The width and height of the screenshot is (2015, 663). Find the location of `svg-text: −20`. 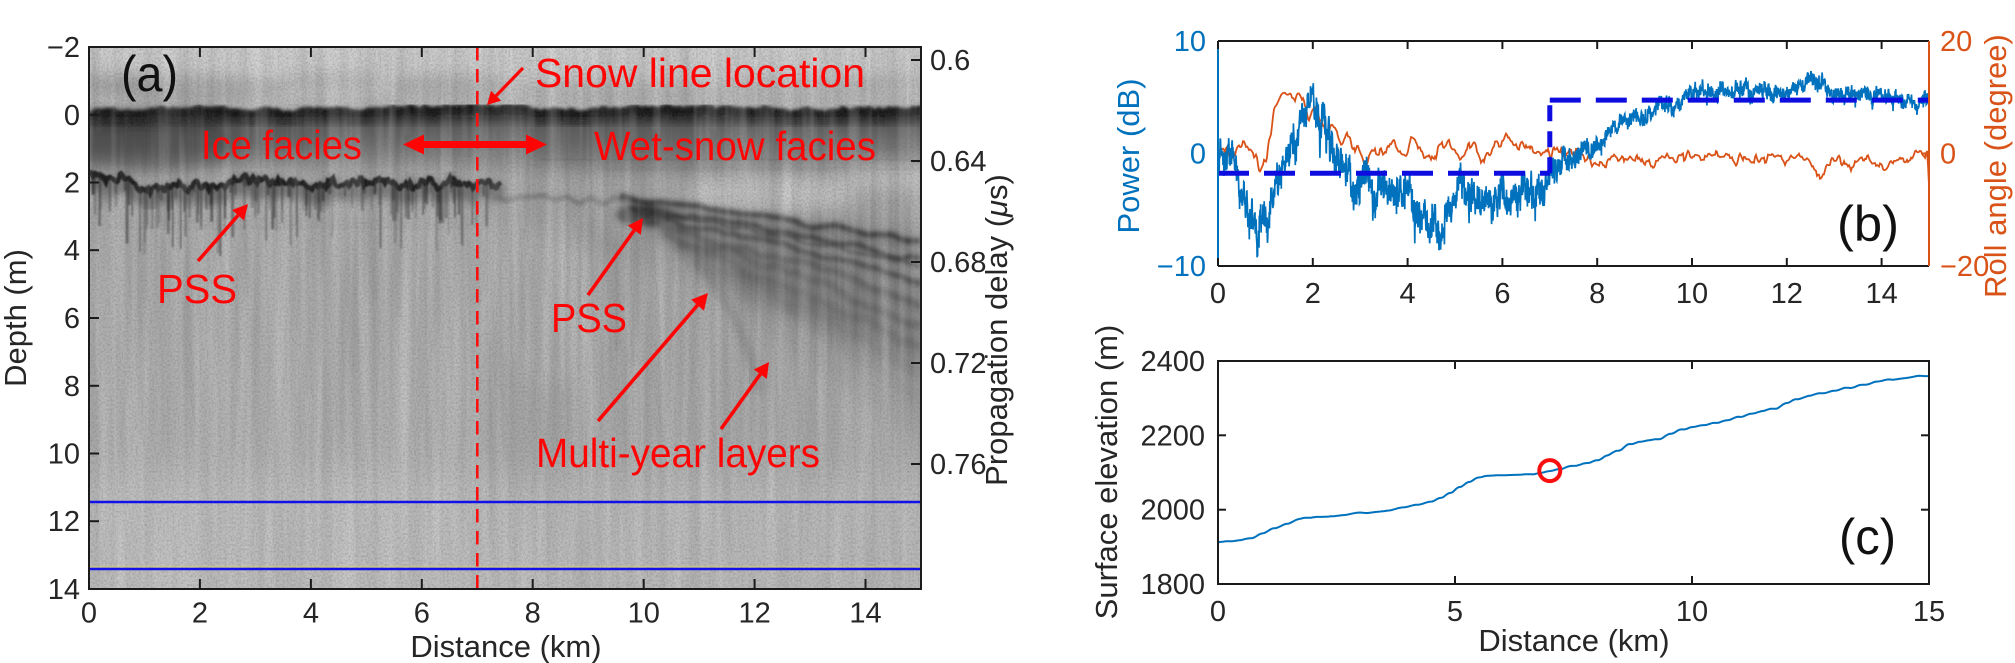

svg-text: −20 is located at coordinates (1964, 267).